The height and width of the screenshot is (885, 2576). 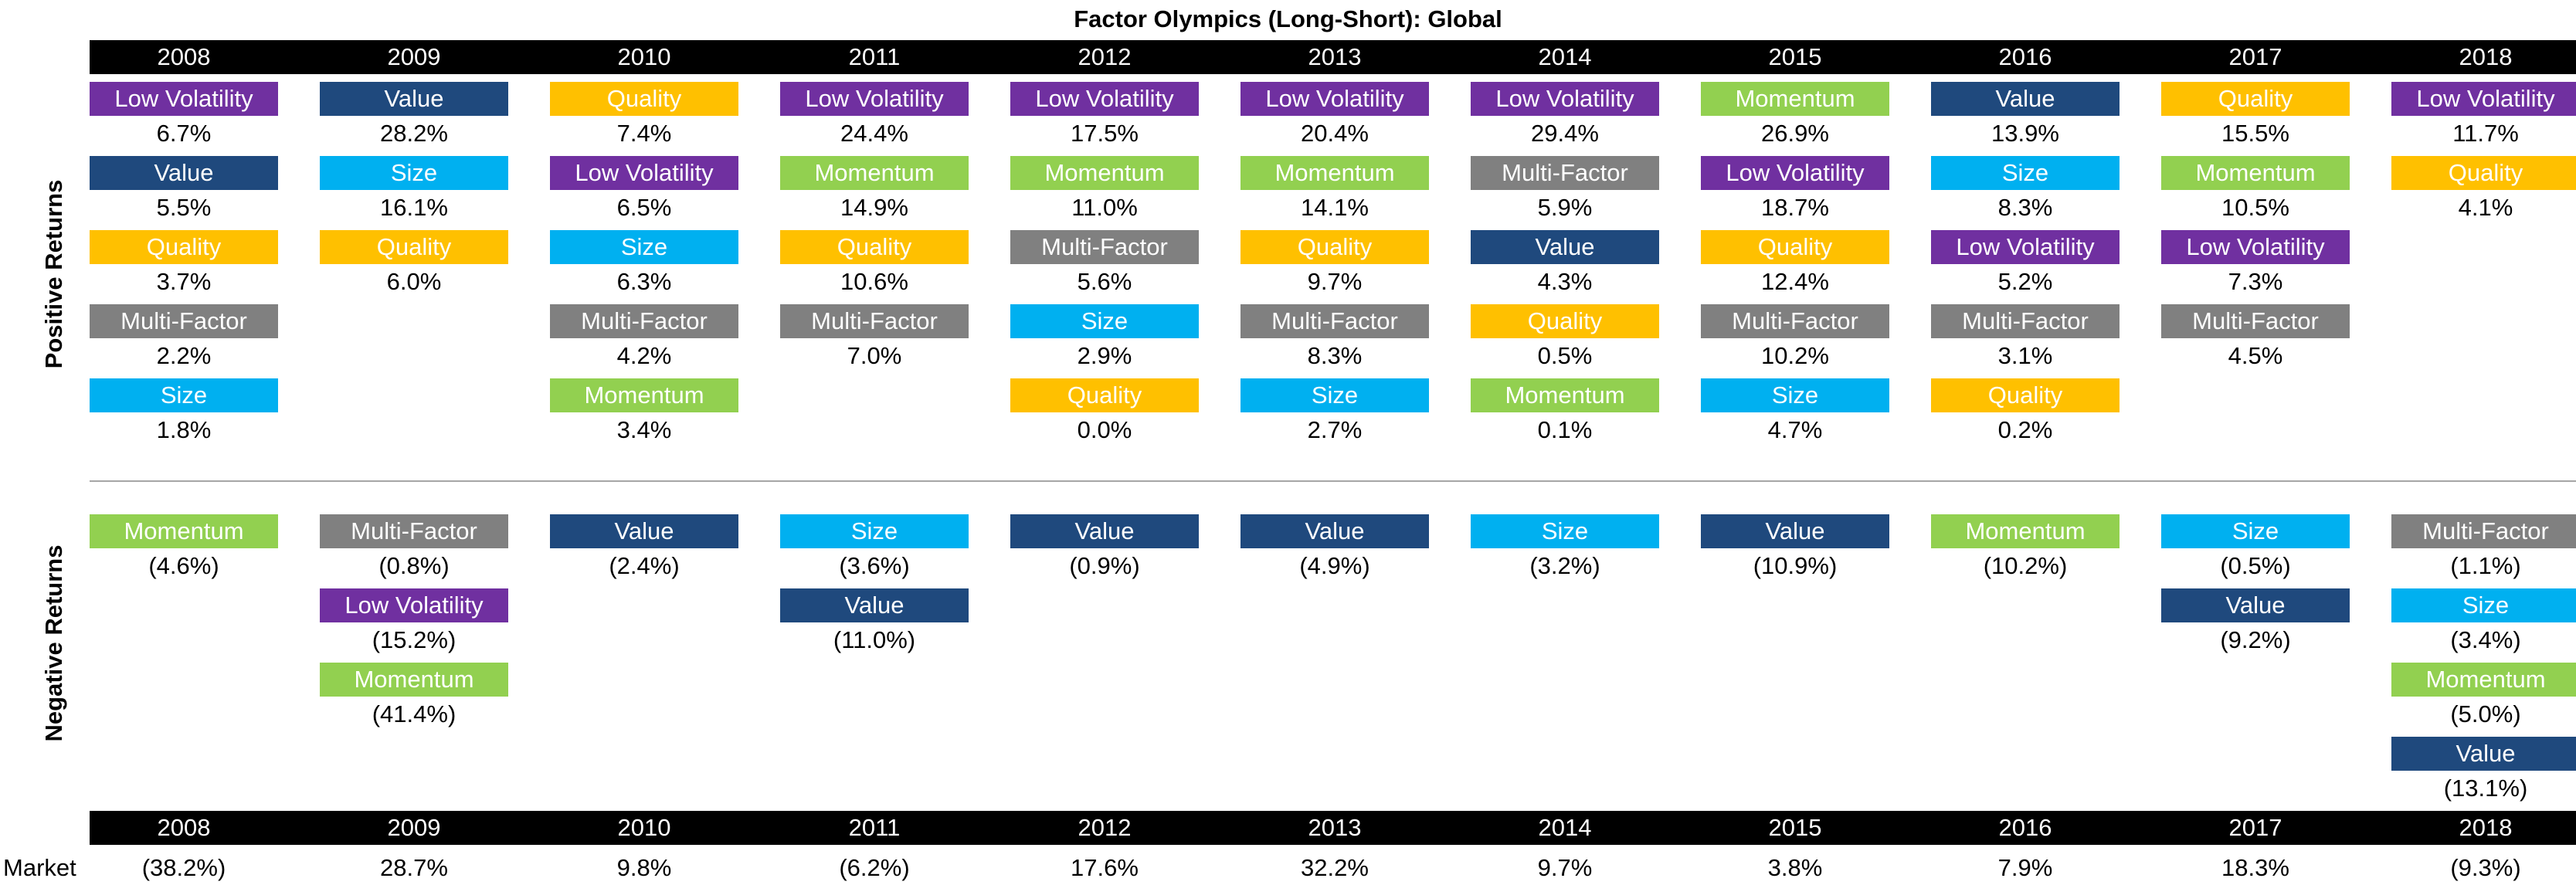 What do you see at coordinates (2026, 565) in the screenshot?
I see `negative-factor-value: (10.2%)` at bounding box center [2026, 565].